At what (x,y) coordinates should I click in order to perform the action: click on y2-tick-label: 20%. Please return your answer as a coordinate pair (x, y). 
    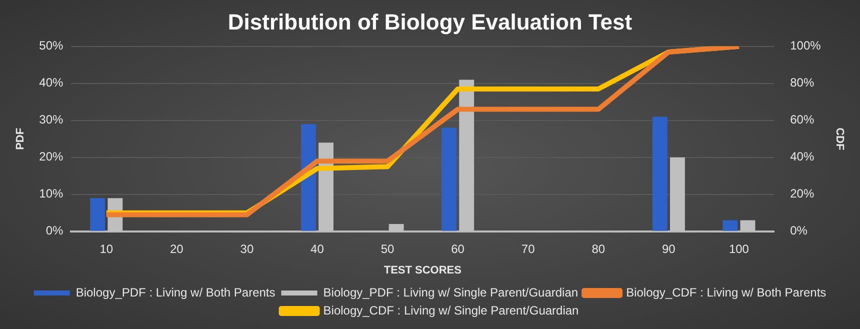
    Looking at the image, I should click on (802, 193).